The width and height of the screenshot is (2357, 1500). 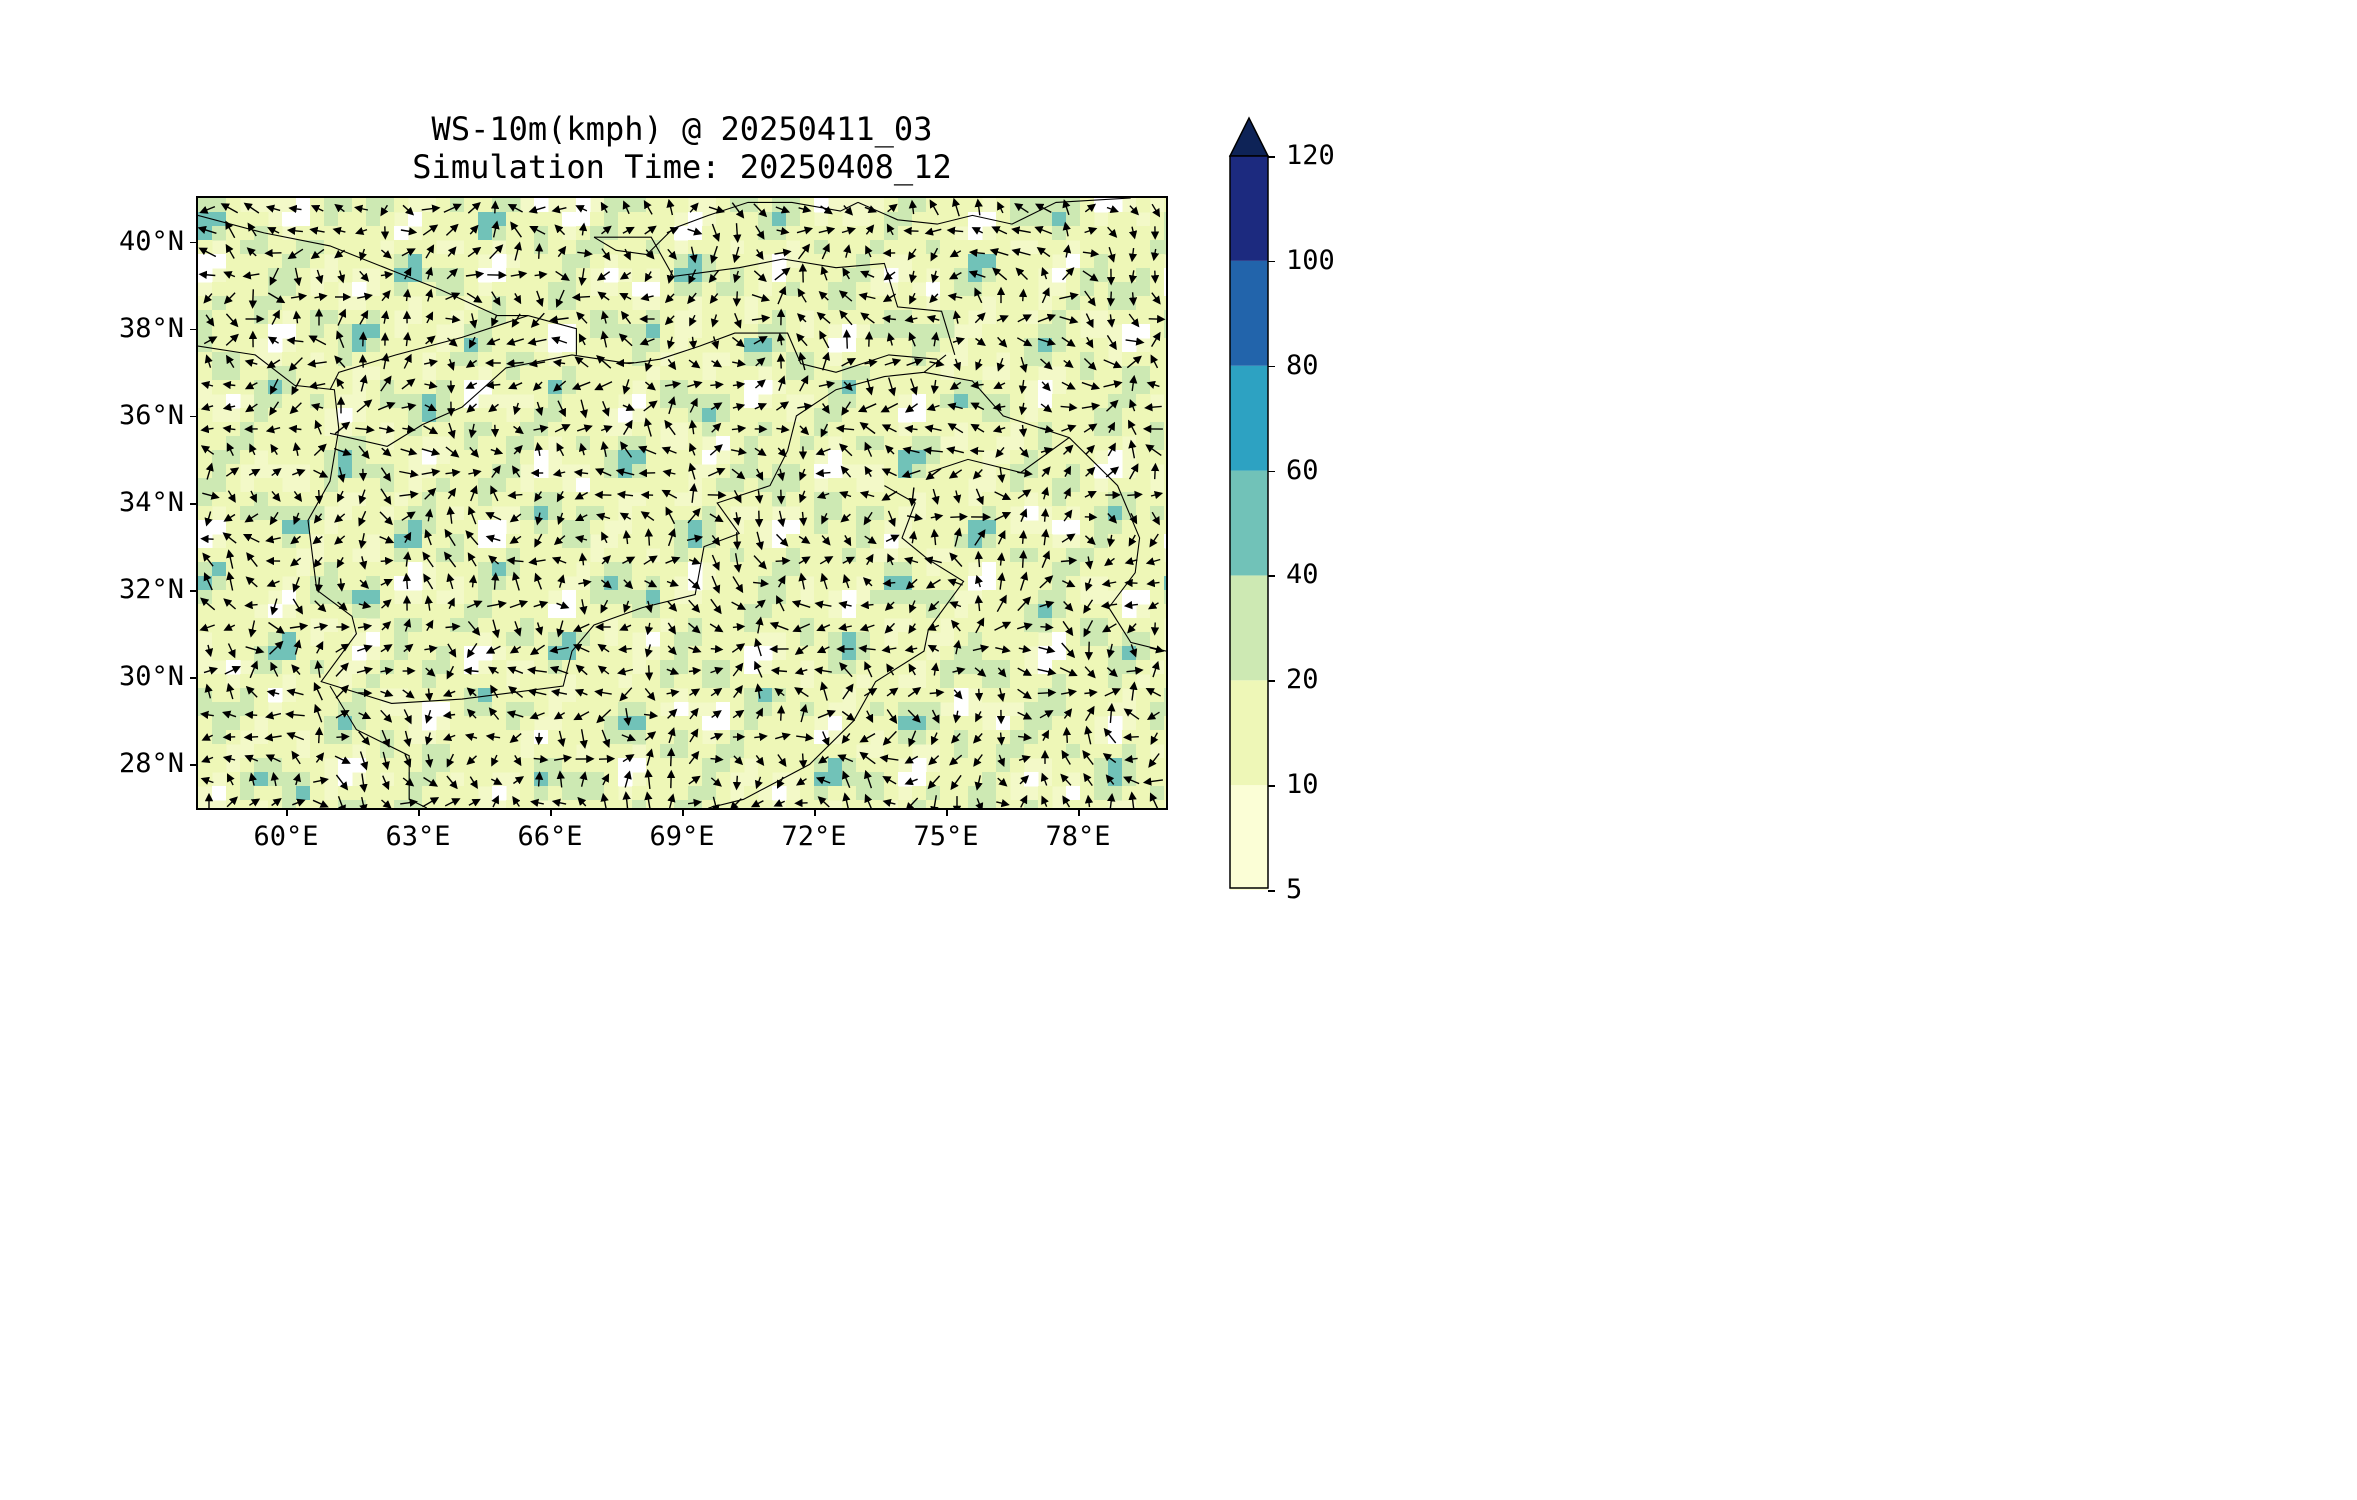 I want to click on lon-tick-label: 60°E, so click(x=286, y=836).